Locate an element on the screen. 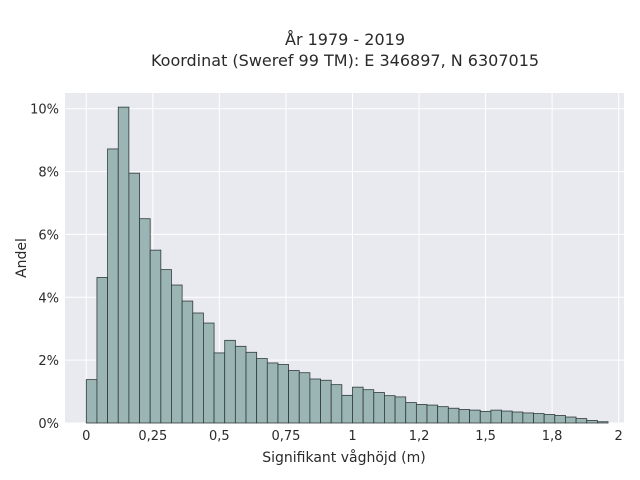  x-tick-label: 0 is located at coordinates (86, 436).